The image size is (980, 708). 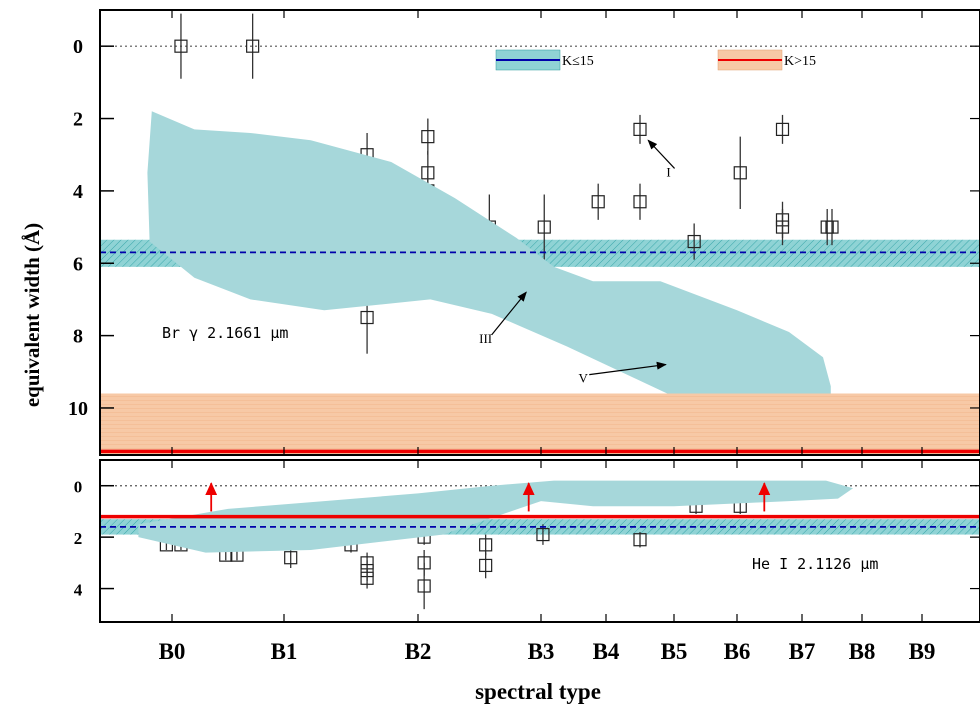 I want to click on y-axis-title: equivalent width (Å), so click(x=32, y=315).